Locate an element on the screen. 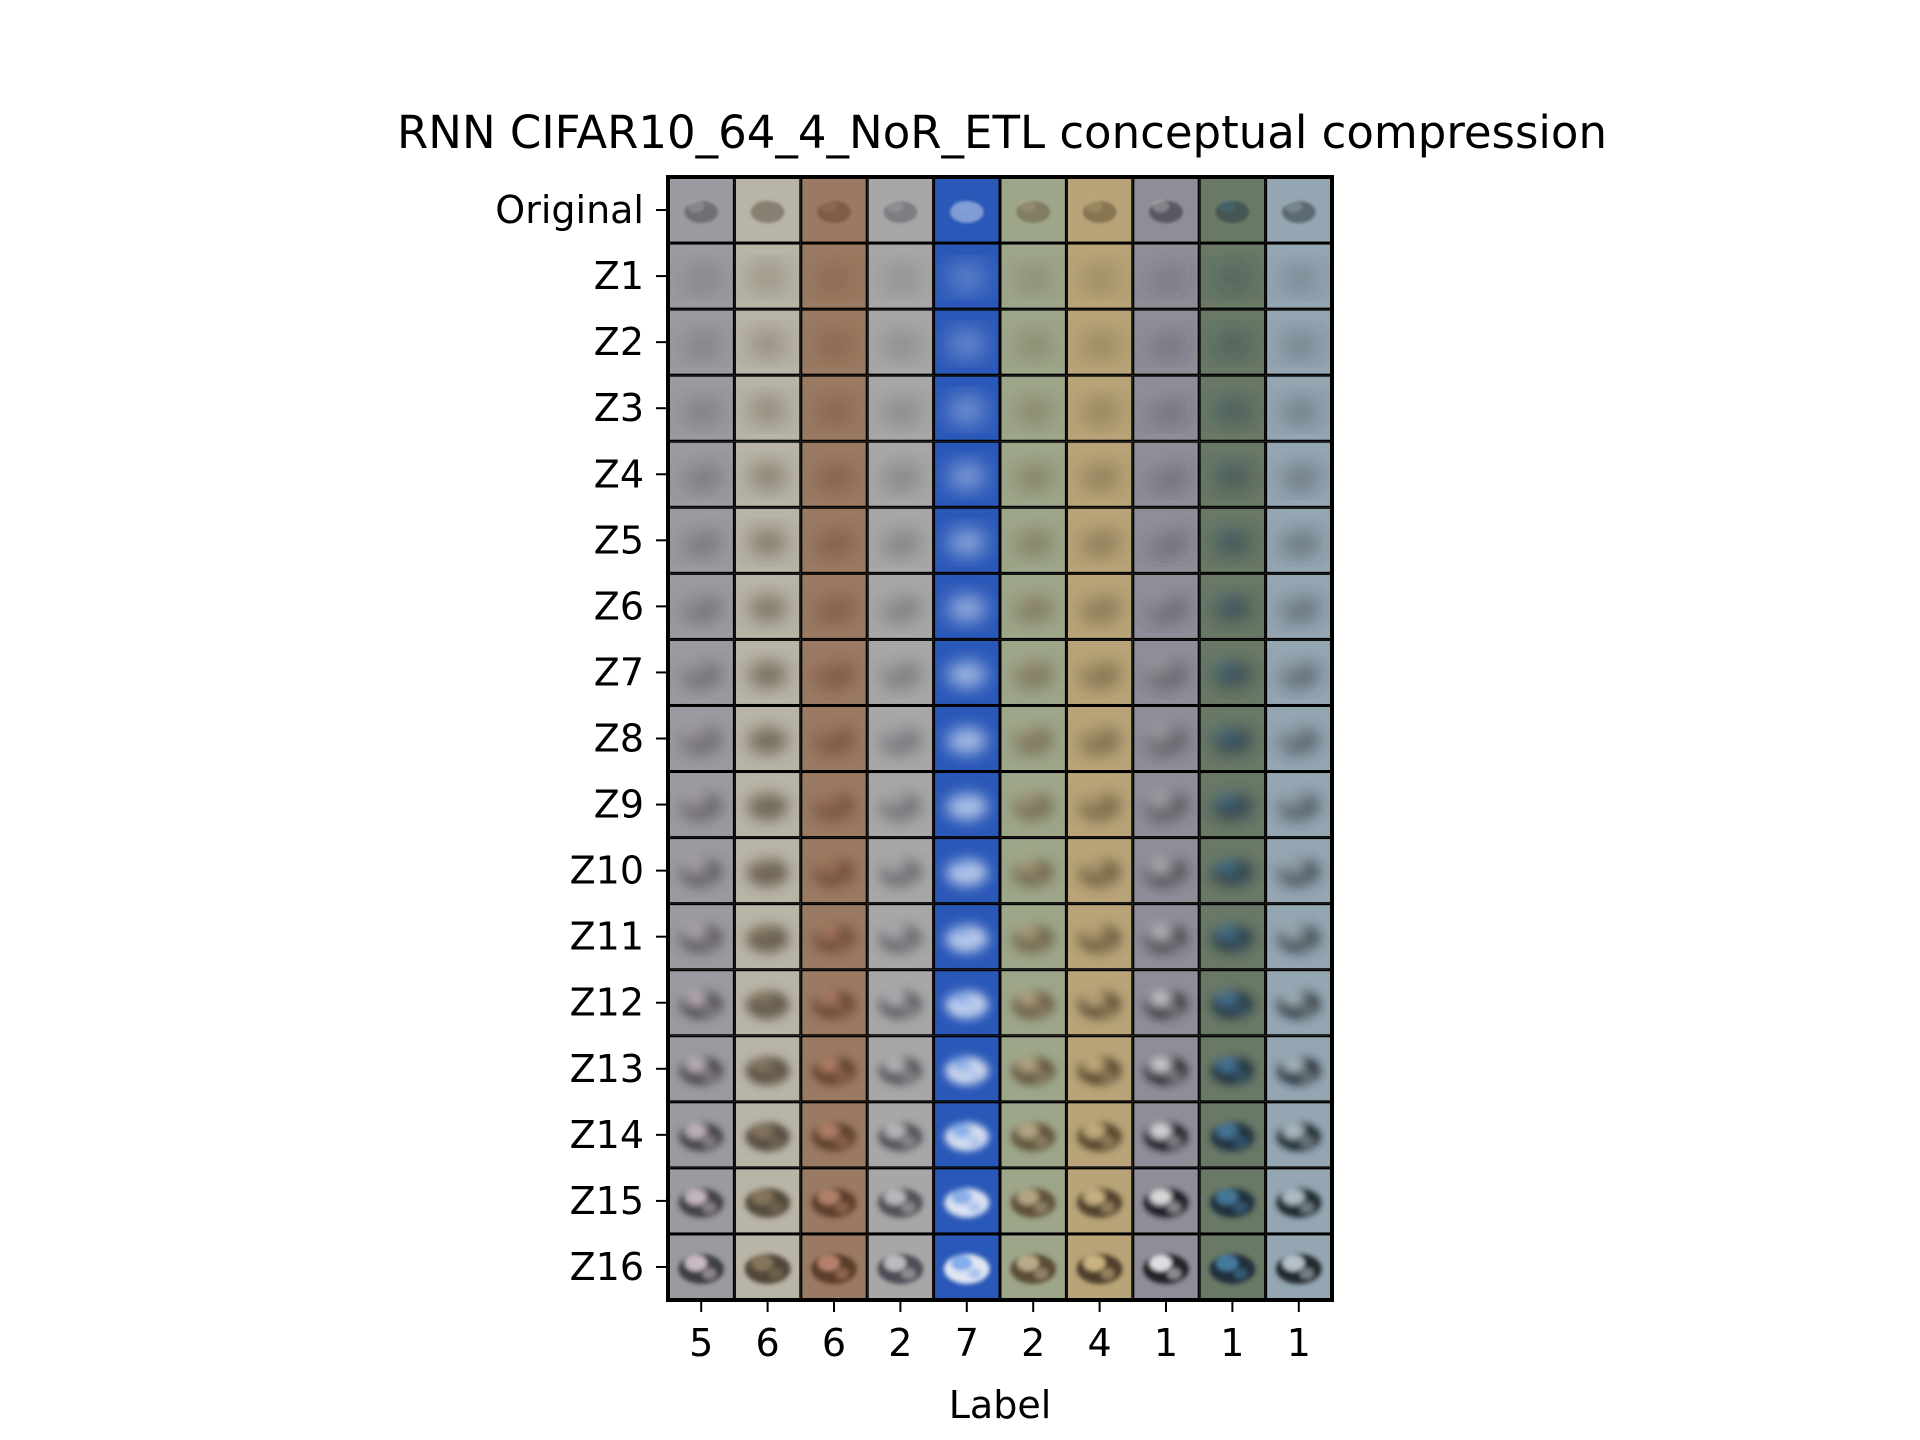 Image resolution: width=1920 pixels, height=1440 pixels. y-tick-label: Z2 is located at coordinates (619, 342).